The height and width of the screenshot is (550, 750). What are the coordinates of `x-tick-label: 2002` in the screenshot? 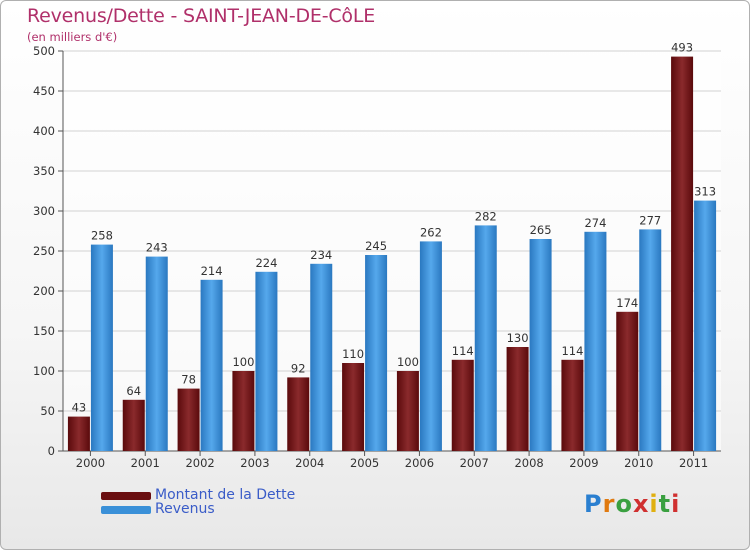 It's located at (199, 463).